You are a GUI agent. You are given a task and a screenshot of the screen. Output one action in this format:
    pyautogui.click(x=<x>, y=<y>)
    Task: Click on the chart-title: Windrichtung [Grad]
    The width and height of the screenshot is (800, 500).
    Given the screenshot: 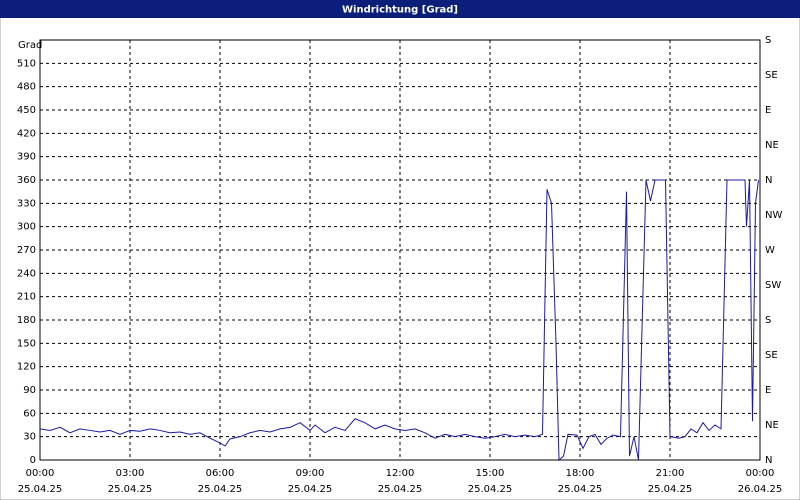 What is the action you would take?
    pyautogui.click(x=400, y=10)
    